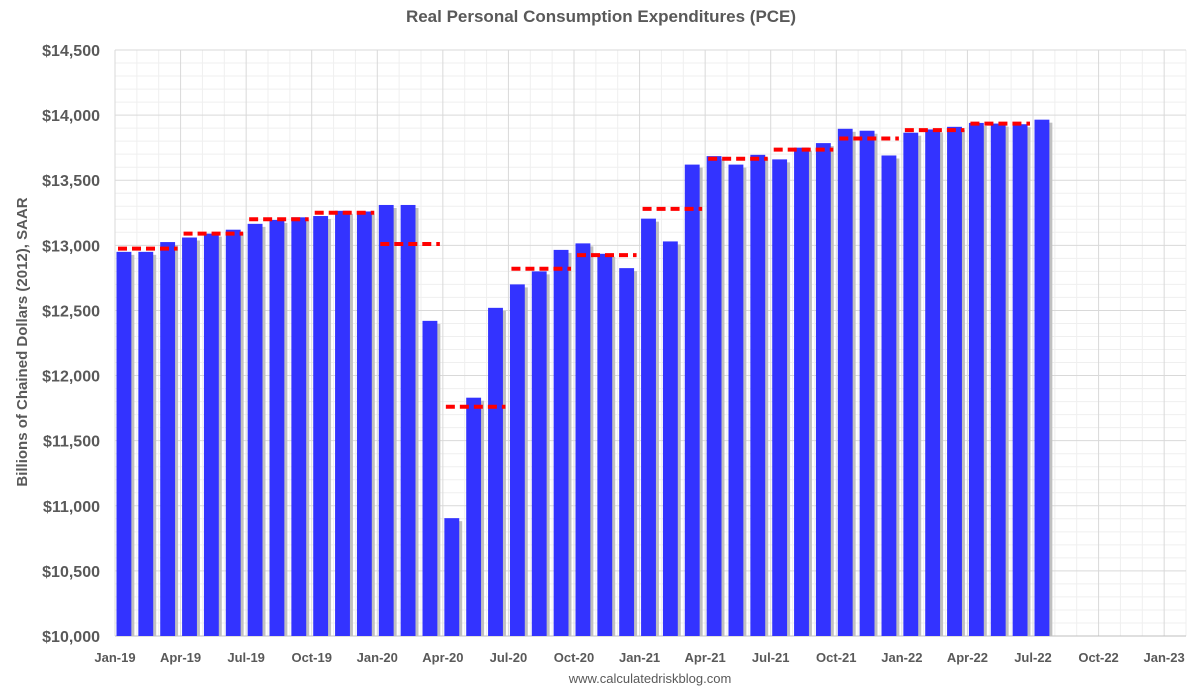 Image resolution: width=1202 pixels, height=686 pixels. I want to click on y-tick-label: $12,500, so click(71, 311).